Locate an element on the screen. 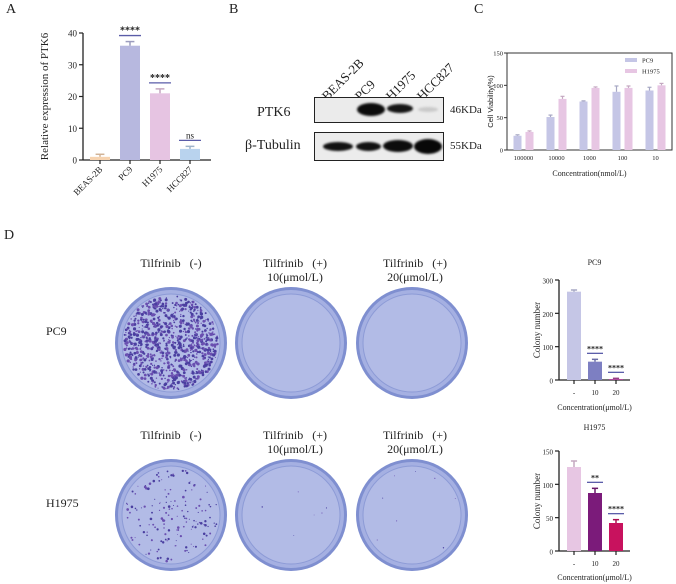 The image size is (676, 584). band-ptk6-h1975 is located at coordinates (400, 108).